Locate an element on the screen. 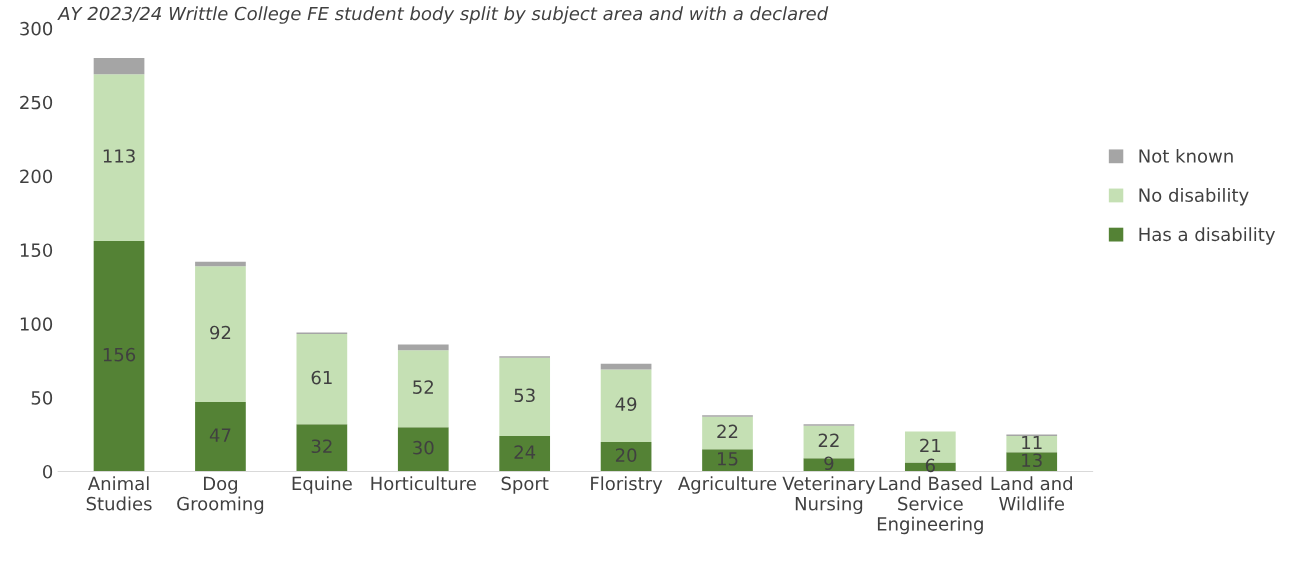 The image size is (1293, 568). data-label: 47 is located at coordinates (220, 435).